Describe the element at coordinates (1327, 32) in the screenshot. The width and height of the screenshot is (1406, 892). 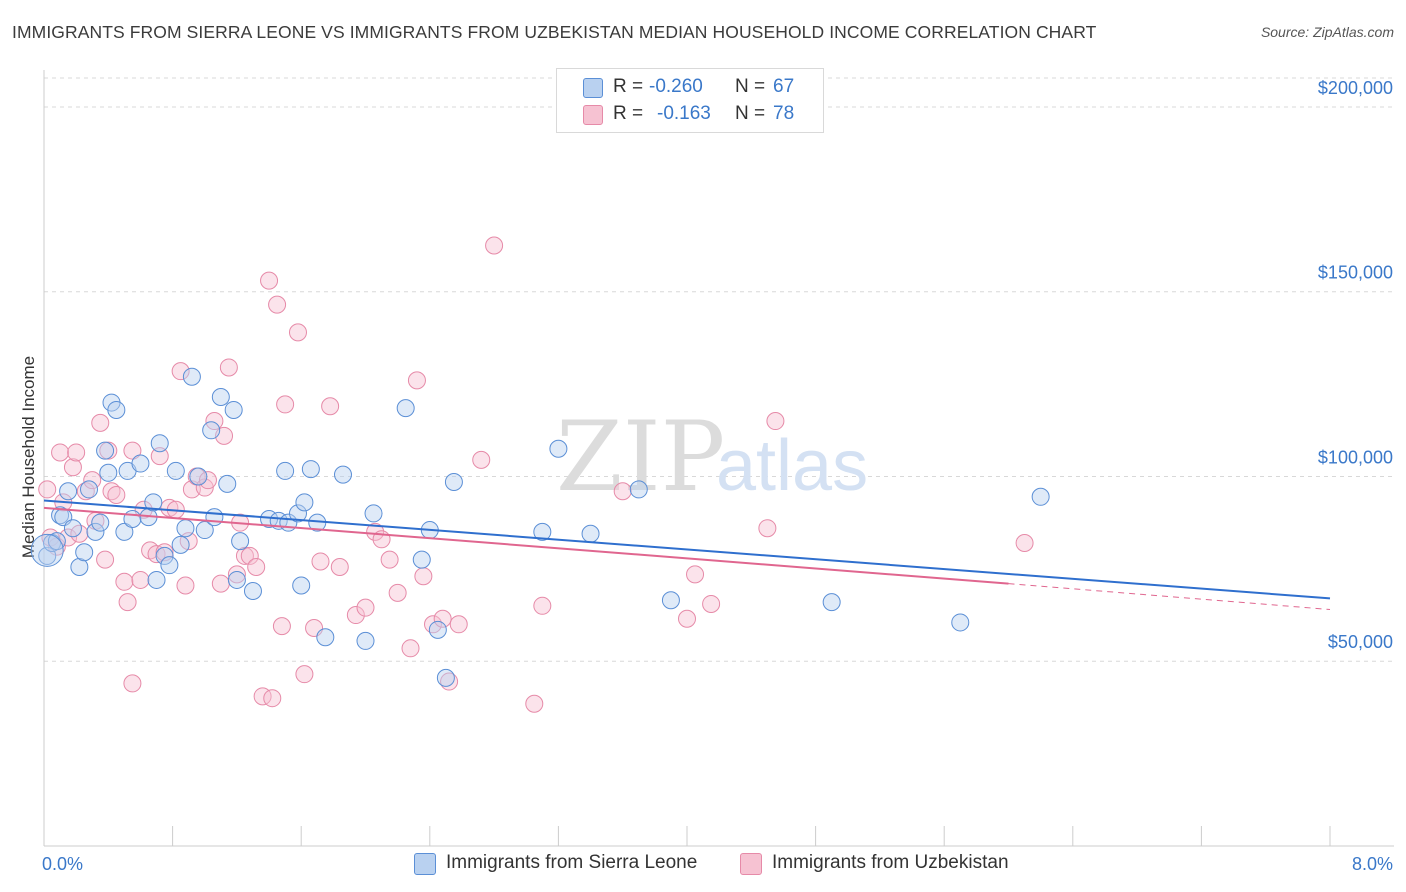
I see `source-label: Source: ZipAtlas.com` at that location.